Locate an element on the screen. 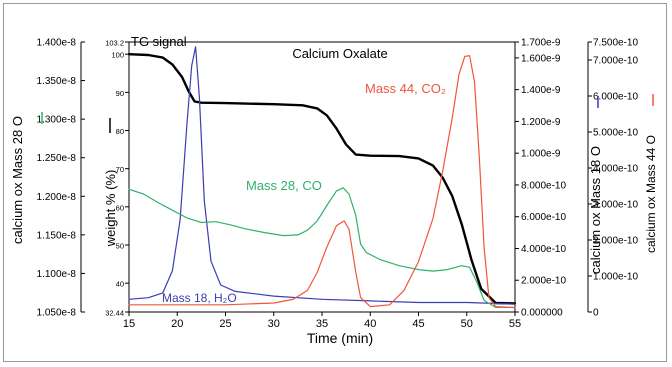 This screenshot has height=367, width=672. x-tick-label: 20 is located at coordinates (177, 324).